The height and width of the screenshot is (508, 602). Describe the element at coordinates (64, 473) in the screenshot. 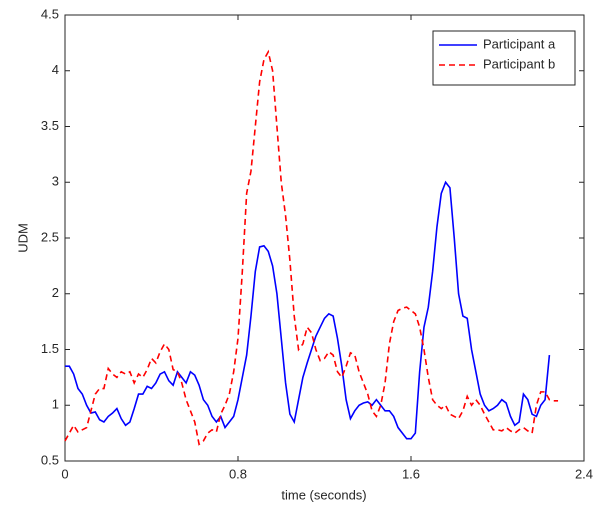

I see `x-tick-label: 0` at that location.